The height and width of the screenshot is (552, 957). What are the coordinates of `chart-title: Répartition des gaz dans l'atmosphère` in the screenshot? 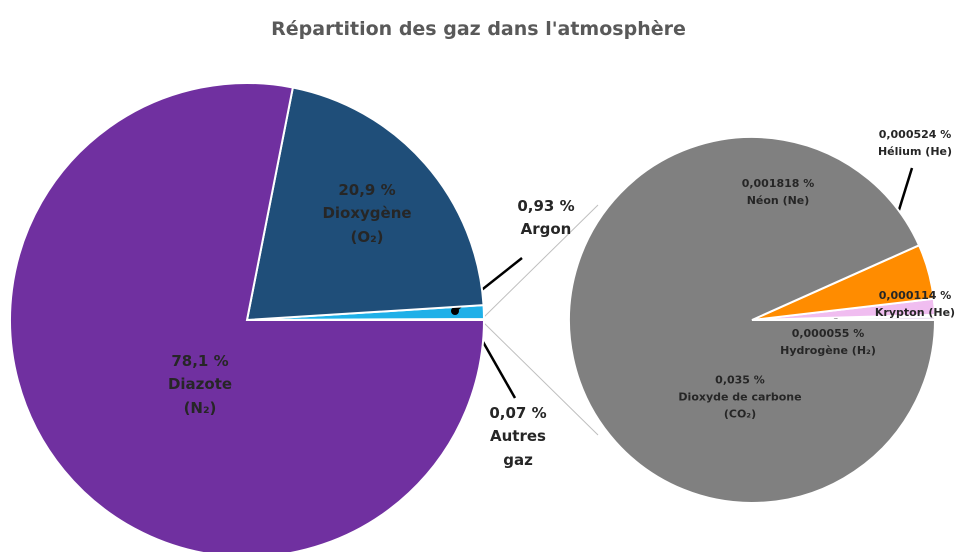 It's located at (478, 29).